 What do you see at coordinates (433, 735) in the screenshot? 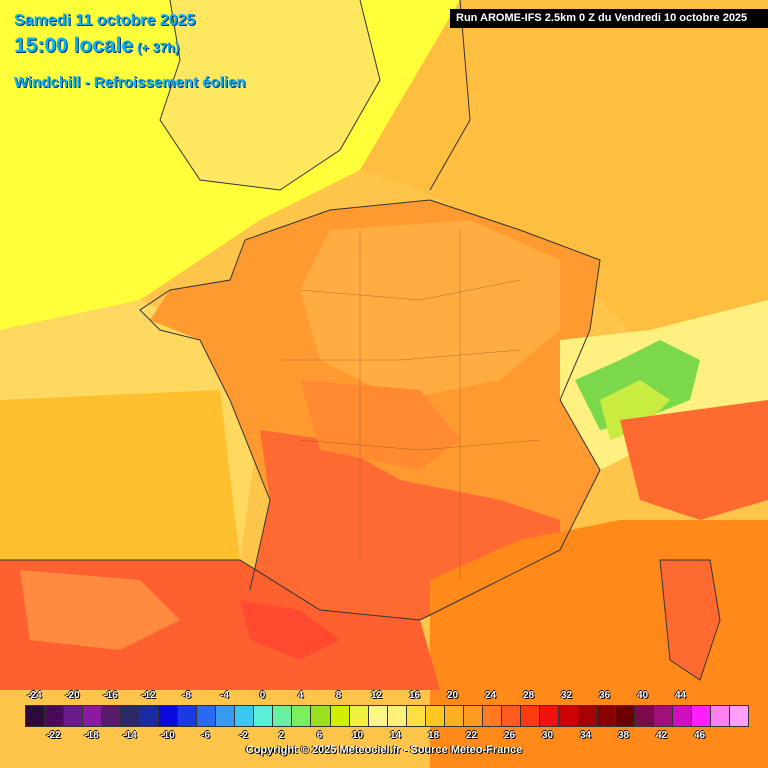
I see `scale-label: 18` at bounding box center [433, 735].